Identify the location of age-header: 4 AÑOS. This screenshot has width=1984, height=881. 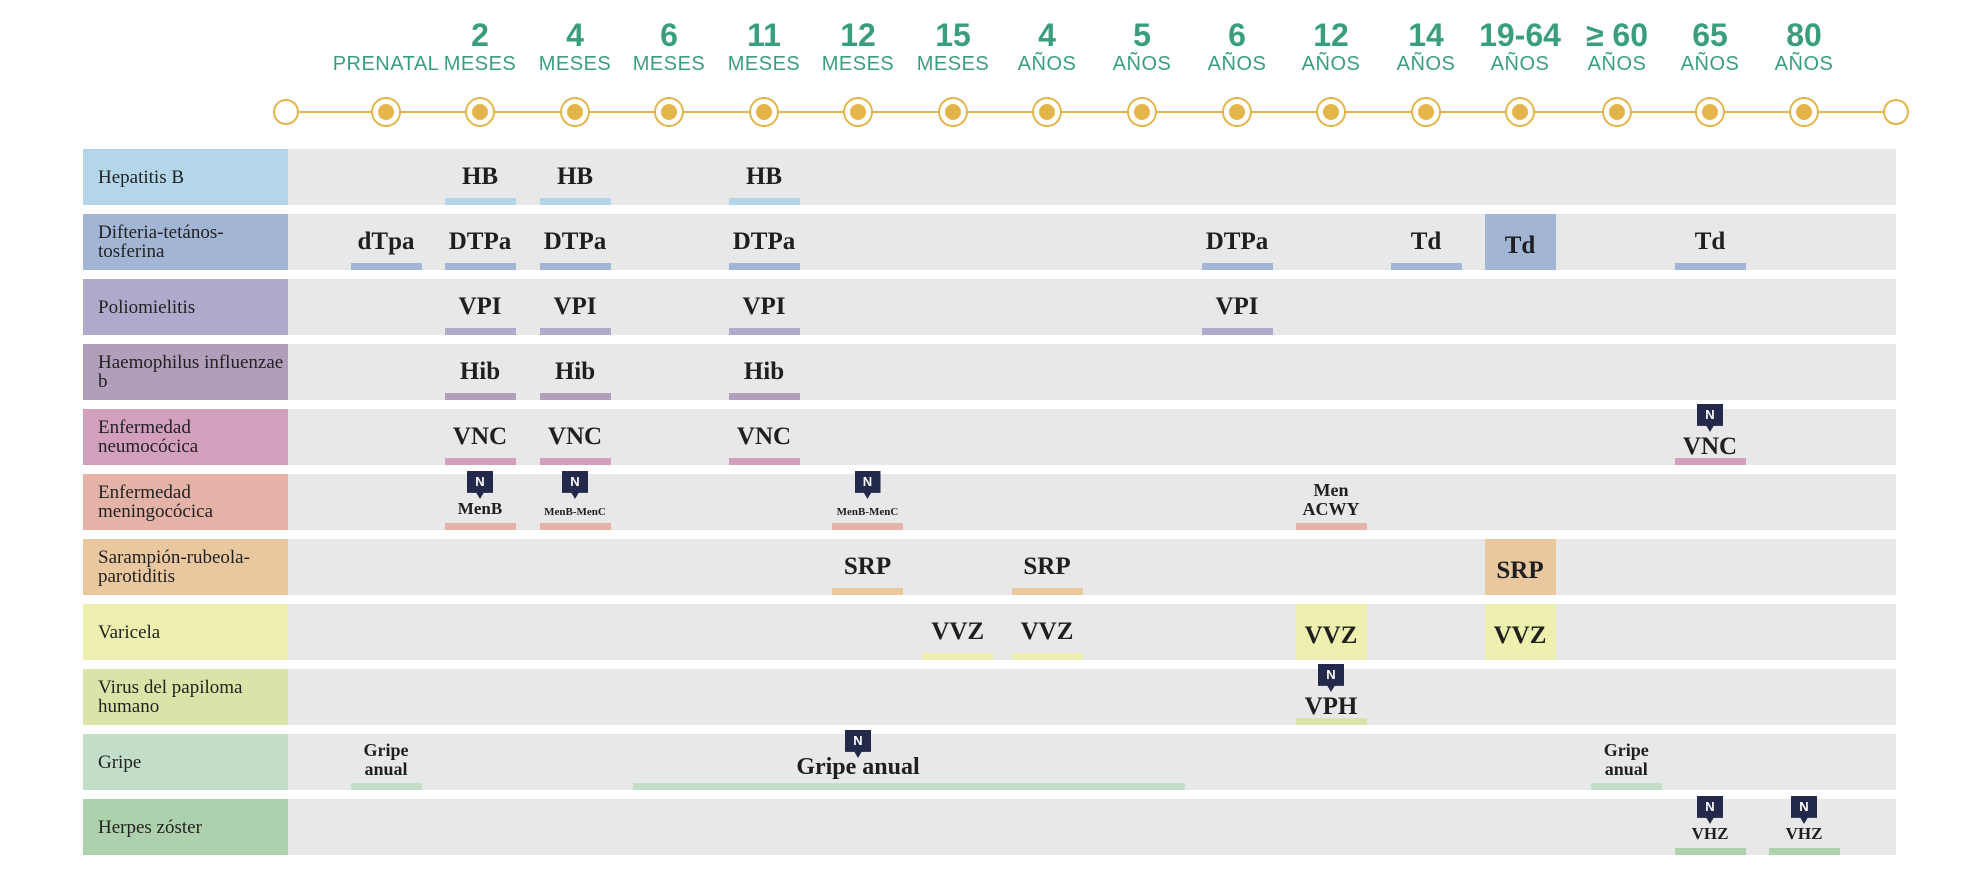
(1047, 46).